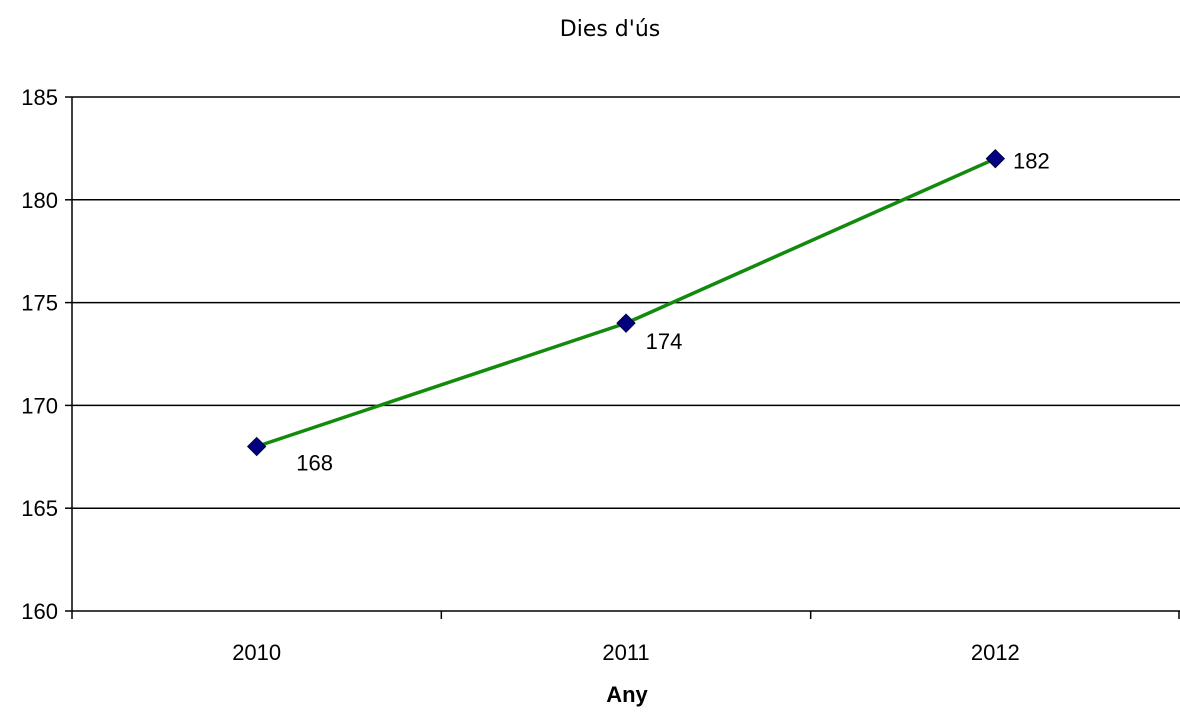 The image size is (1180, 717). What do you see at coordinates (995, 652) in the screenshot?
I see `x-tick-label: 2012` at bounding box center [995, 652].